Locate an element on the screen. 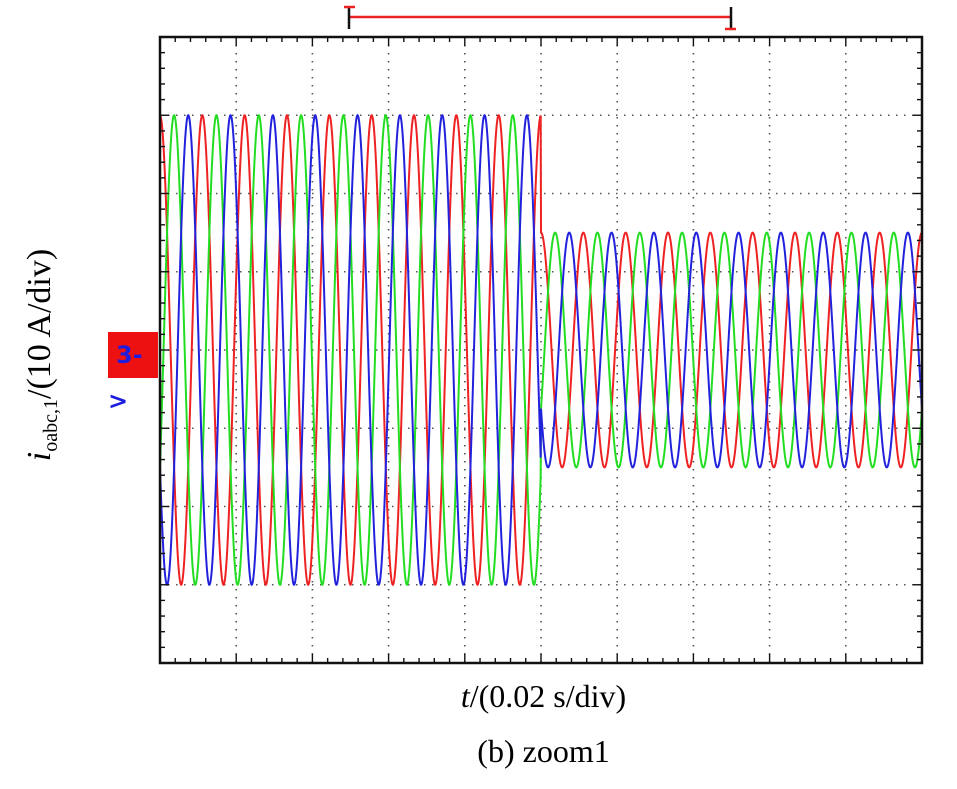 The height and width of the screenshot is (789, 957). x-axis-label: t/(0.02 s/div) is located at coordinates (543, 696).